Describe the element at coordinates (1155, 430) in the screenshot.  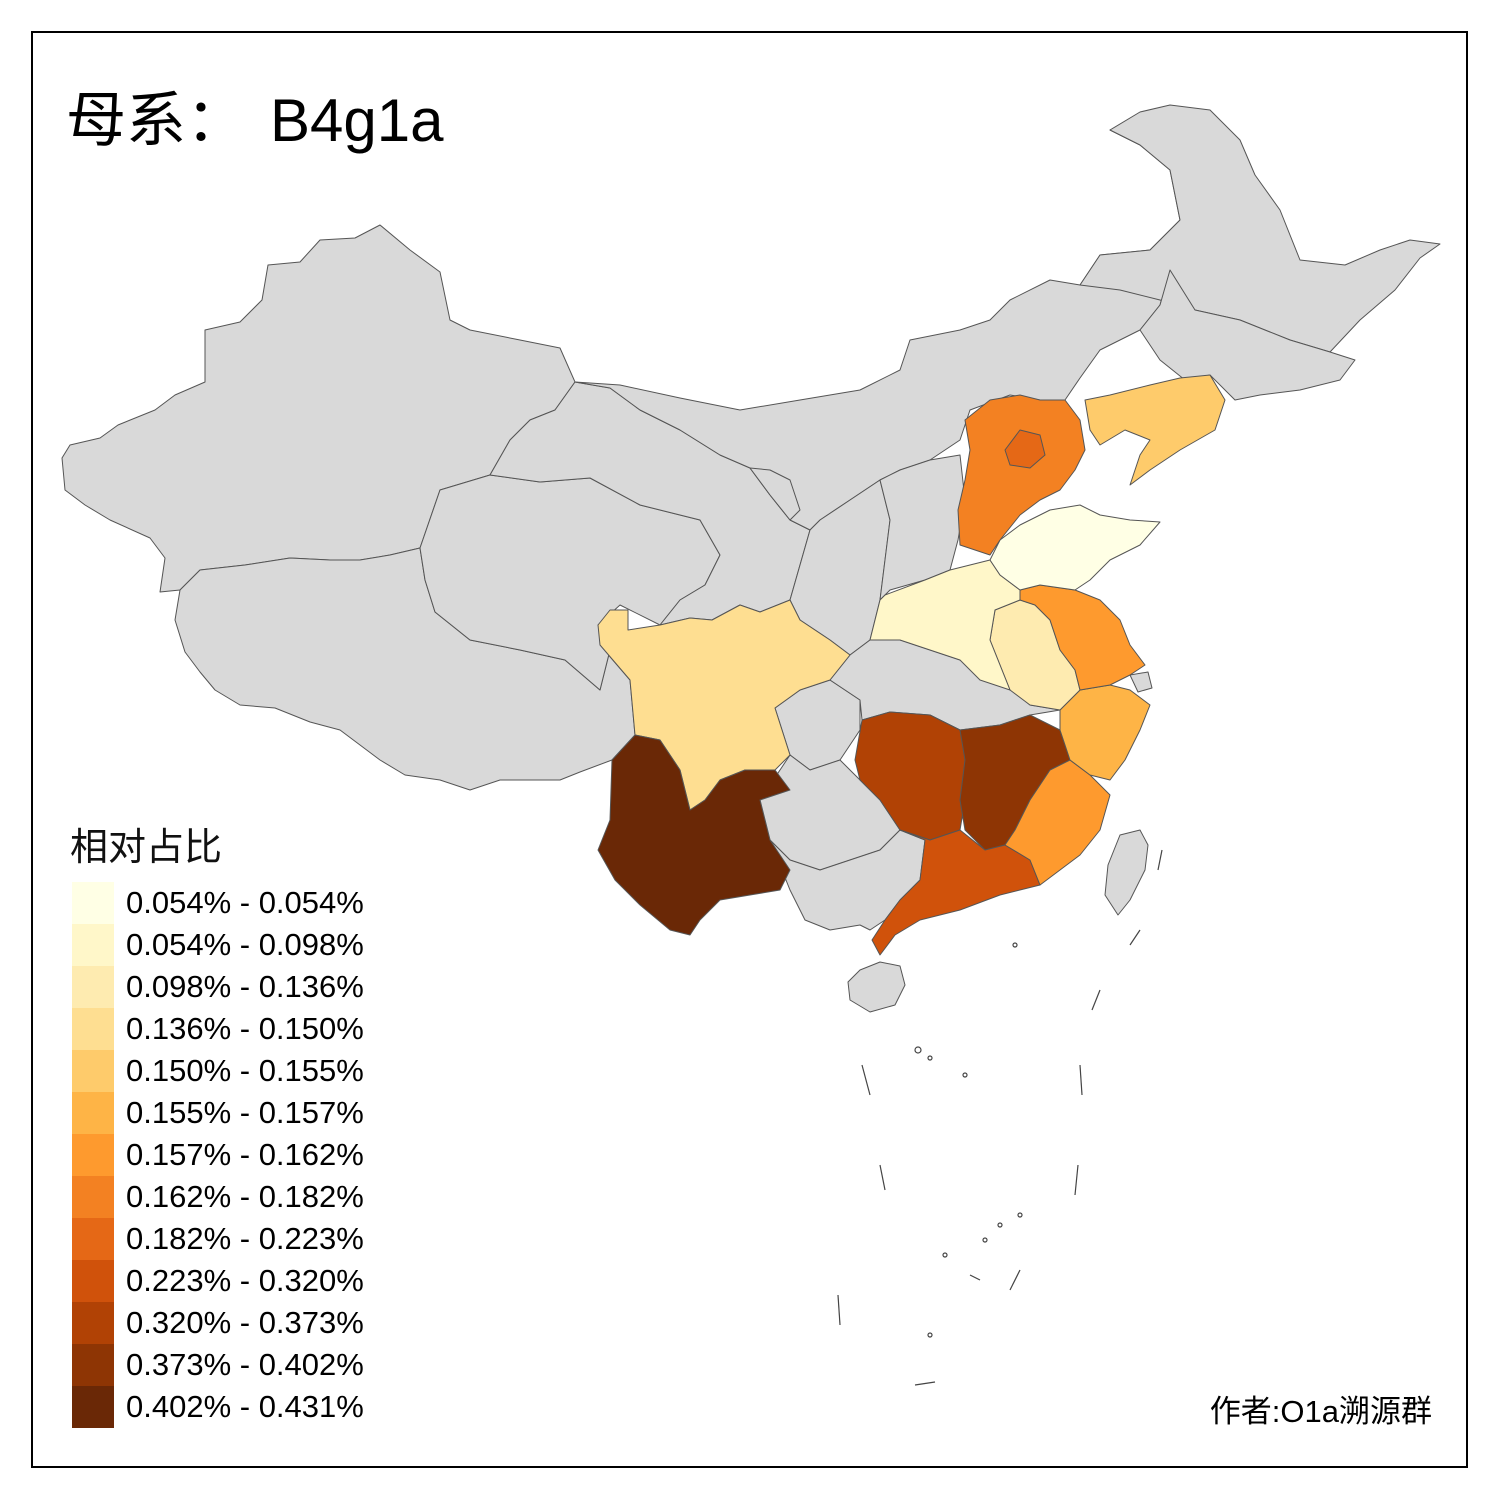
I see `region-liaoning` at that location.